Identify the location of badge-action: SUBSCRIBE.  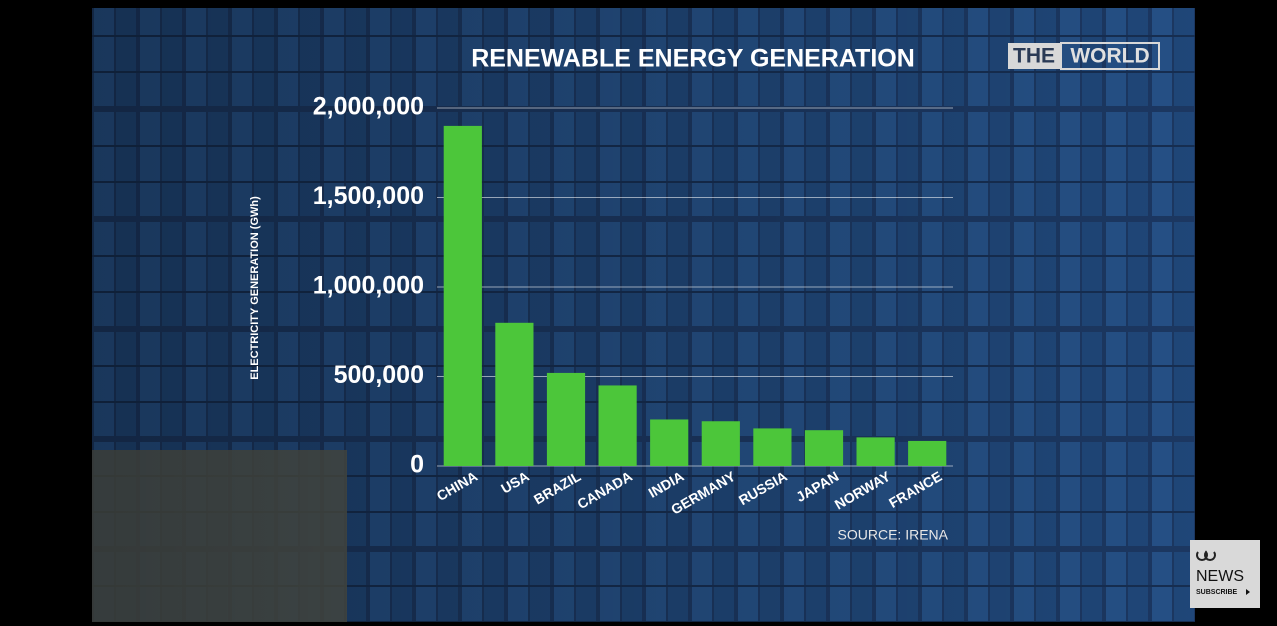
(1217, 592).